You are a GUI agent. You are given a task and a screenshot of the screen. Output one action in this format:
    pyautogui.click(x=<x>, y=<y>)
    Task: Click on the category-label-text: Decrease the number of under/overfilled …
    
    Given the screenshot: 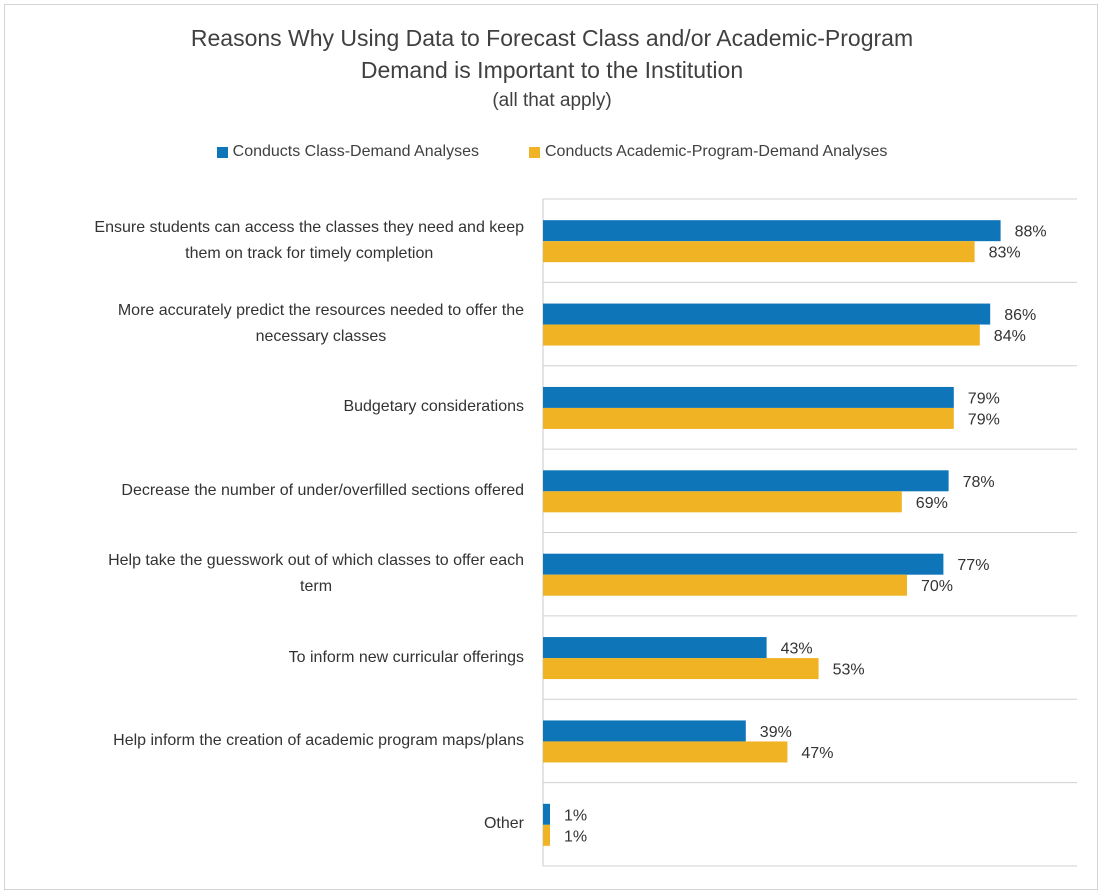 What is the action you would take?
    pyautogui.click(x=322, y=491)
    